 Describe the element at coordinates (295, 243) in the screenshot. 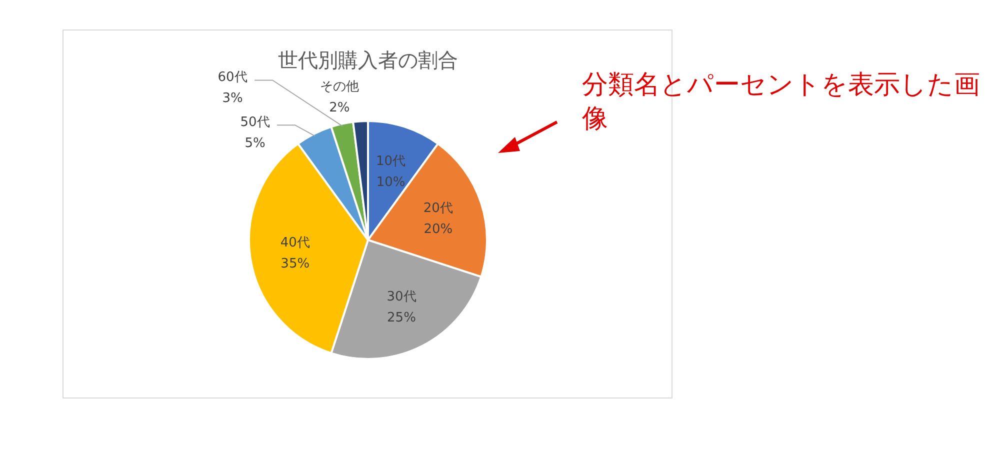

I see `slice-label: 40代` at that location.